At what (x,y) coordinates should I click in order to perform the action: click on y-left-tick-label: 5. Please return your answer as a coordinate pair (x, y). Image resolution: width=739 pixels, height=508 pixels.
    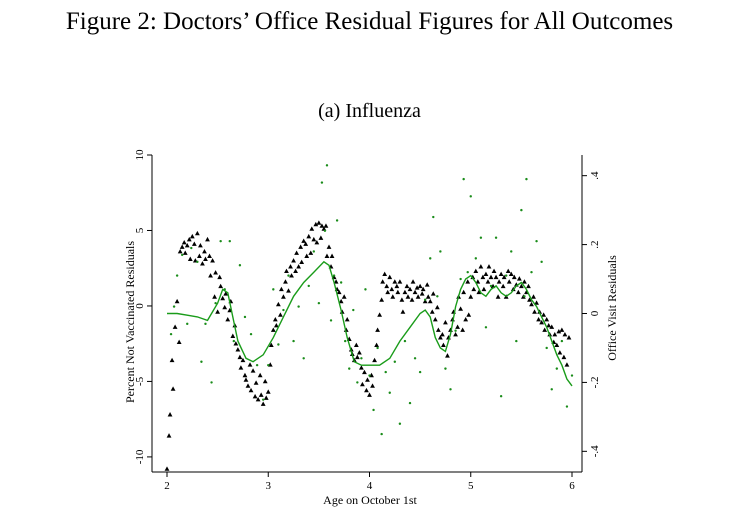
    Looking at the image, I should click on (140, 230).